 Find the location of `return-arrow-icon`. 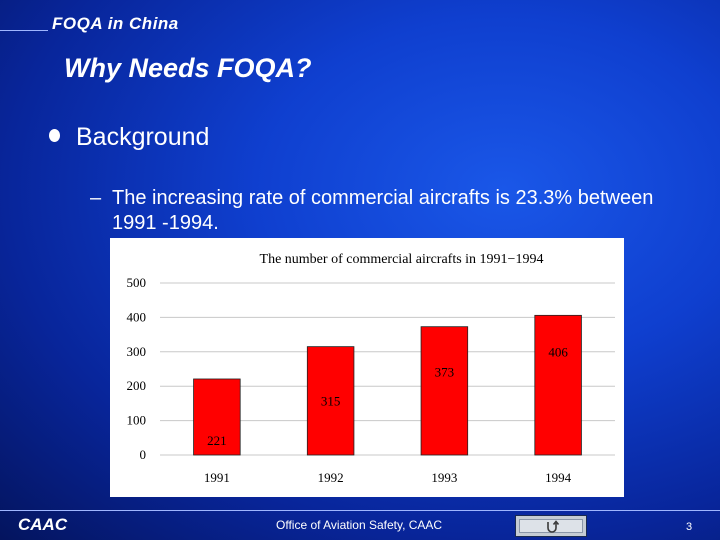

return-arrow-icon is located at coordinates (553, 526).